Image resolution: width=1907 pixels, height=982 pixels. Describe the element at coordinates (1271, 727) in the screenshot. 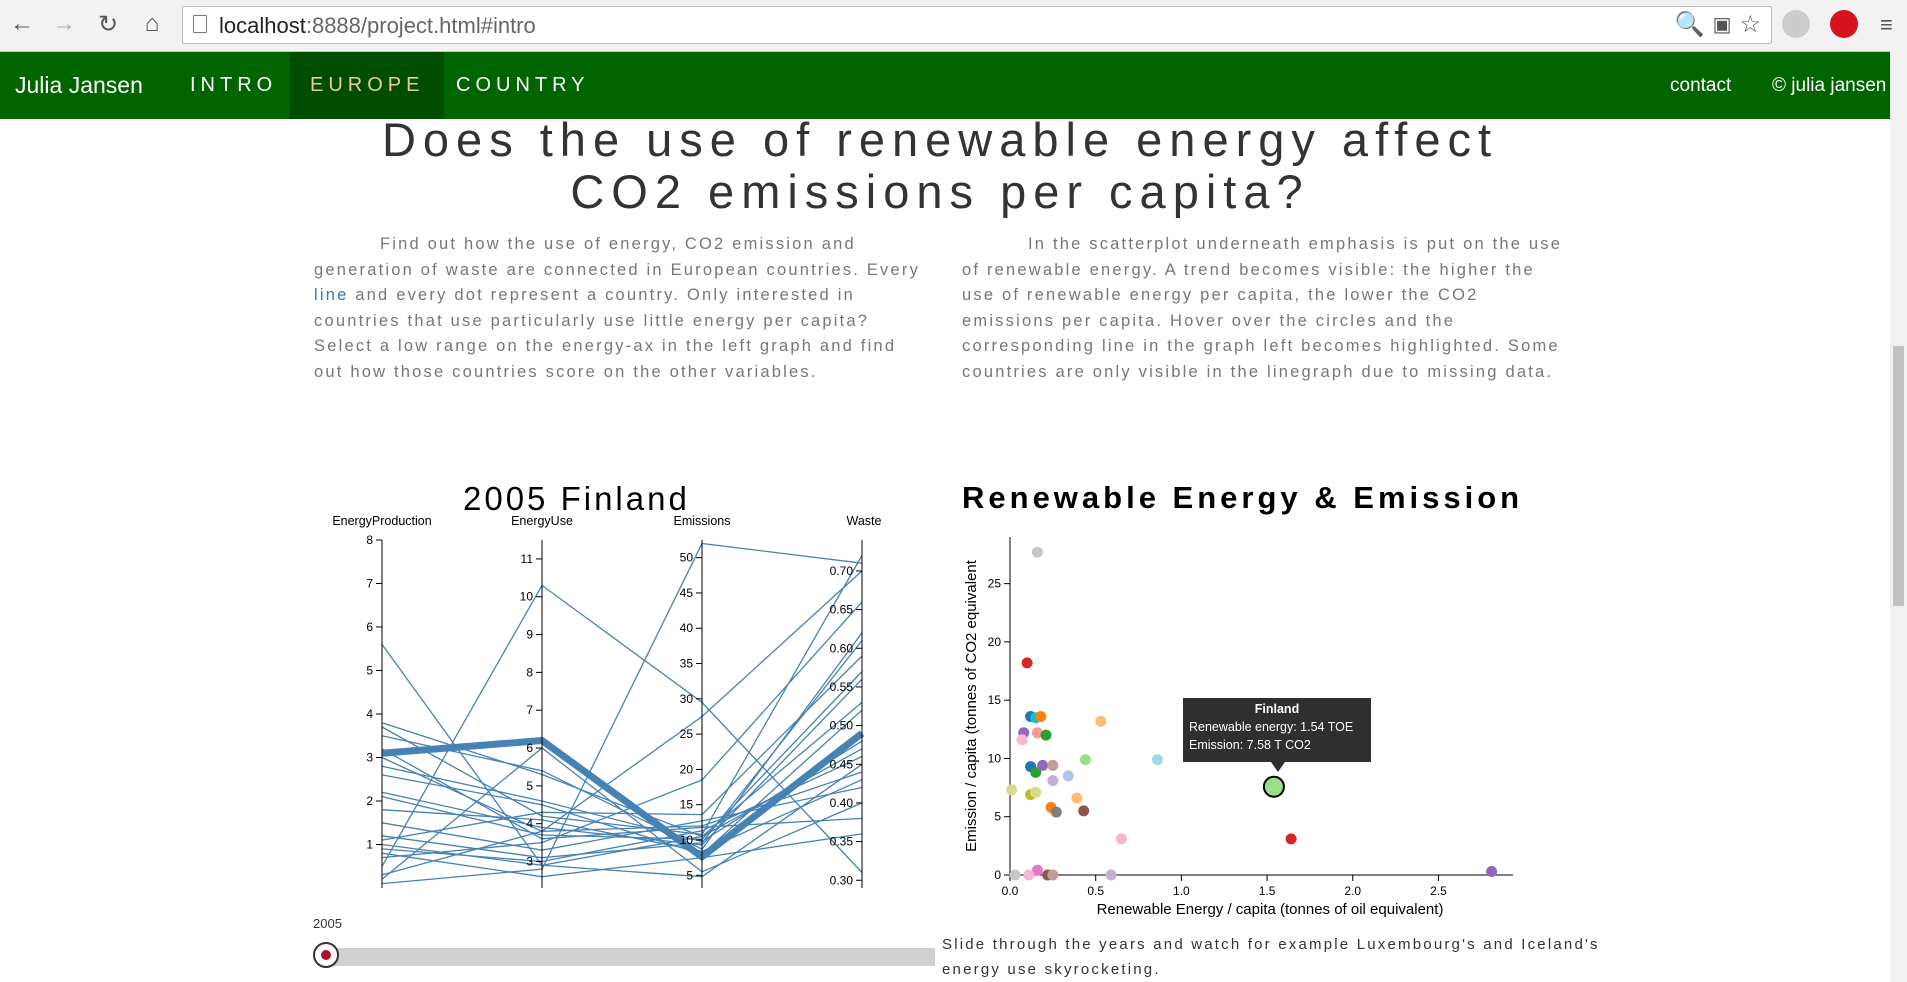

I see `tooltip-renewable: Renewable energy: 1.54 TOE` at that location.